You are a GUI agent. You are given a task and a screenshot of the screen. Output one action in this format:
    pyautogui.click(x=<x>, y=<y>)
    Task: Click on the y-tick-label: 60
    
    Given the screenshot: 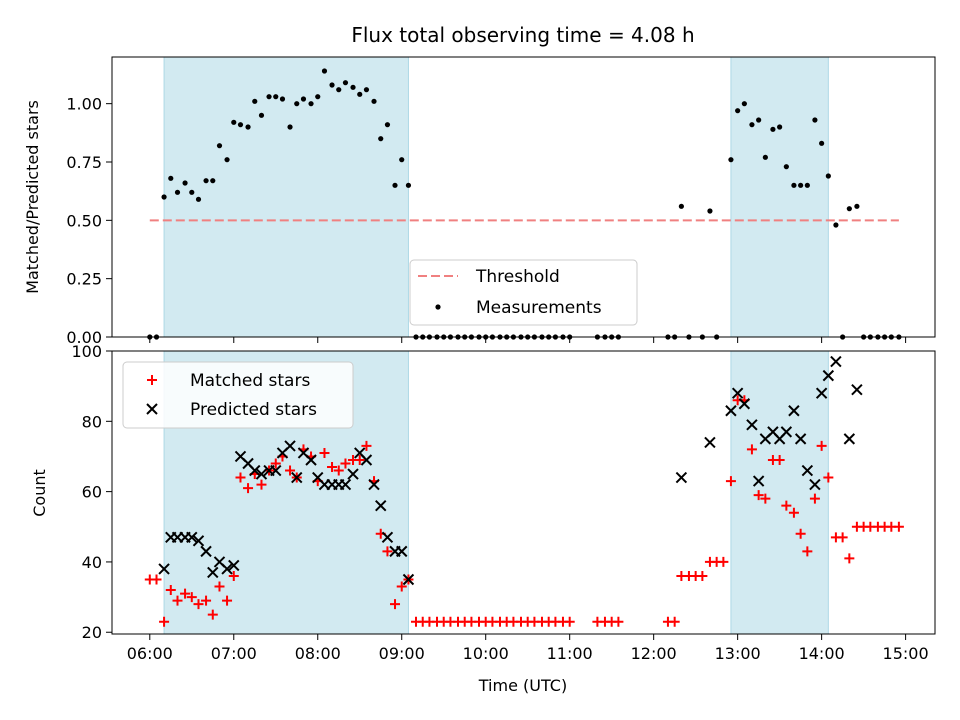 What is the action you would take?
    pyautogui.click(x=92, y=492)
    